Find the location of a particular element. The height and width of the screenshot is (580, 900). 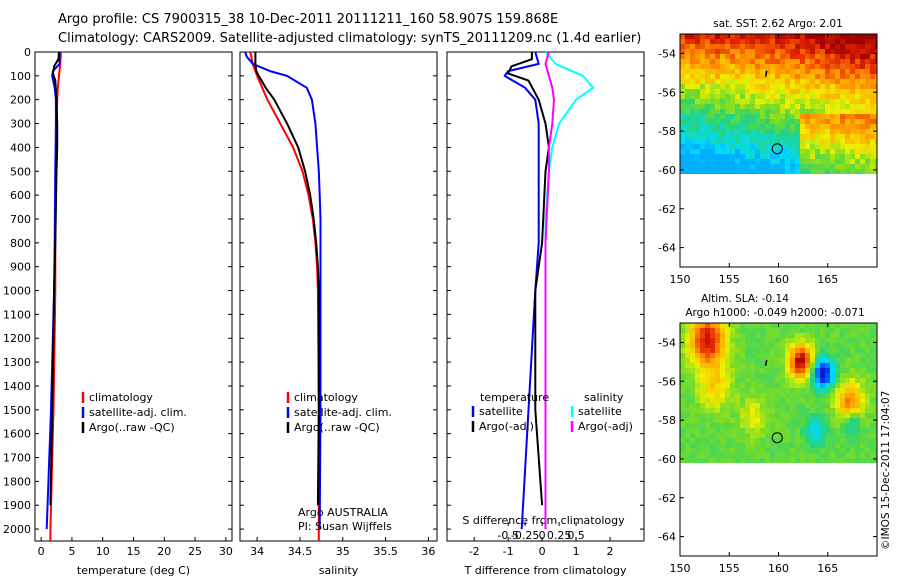

top-s-tick-label: 0.5 is located at coordinates (576, 535).